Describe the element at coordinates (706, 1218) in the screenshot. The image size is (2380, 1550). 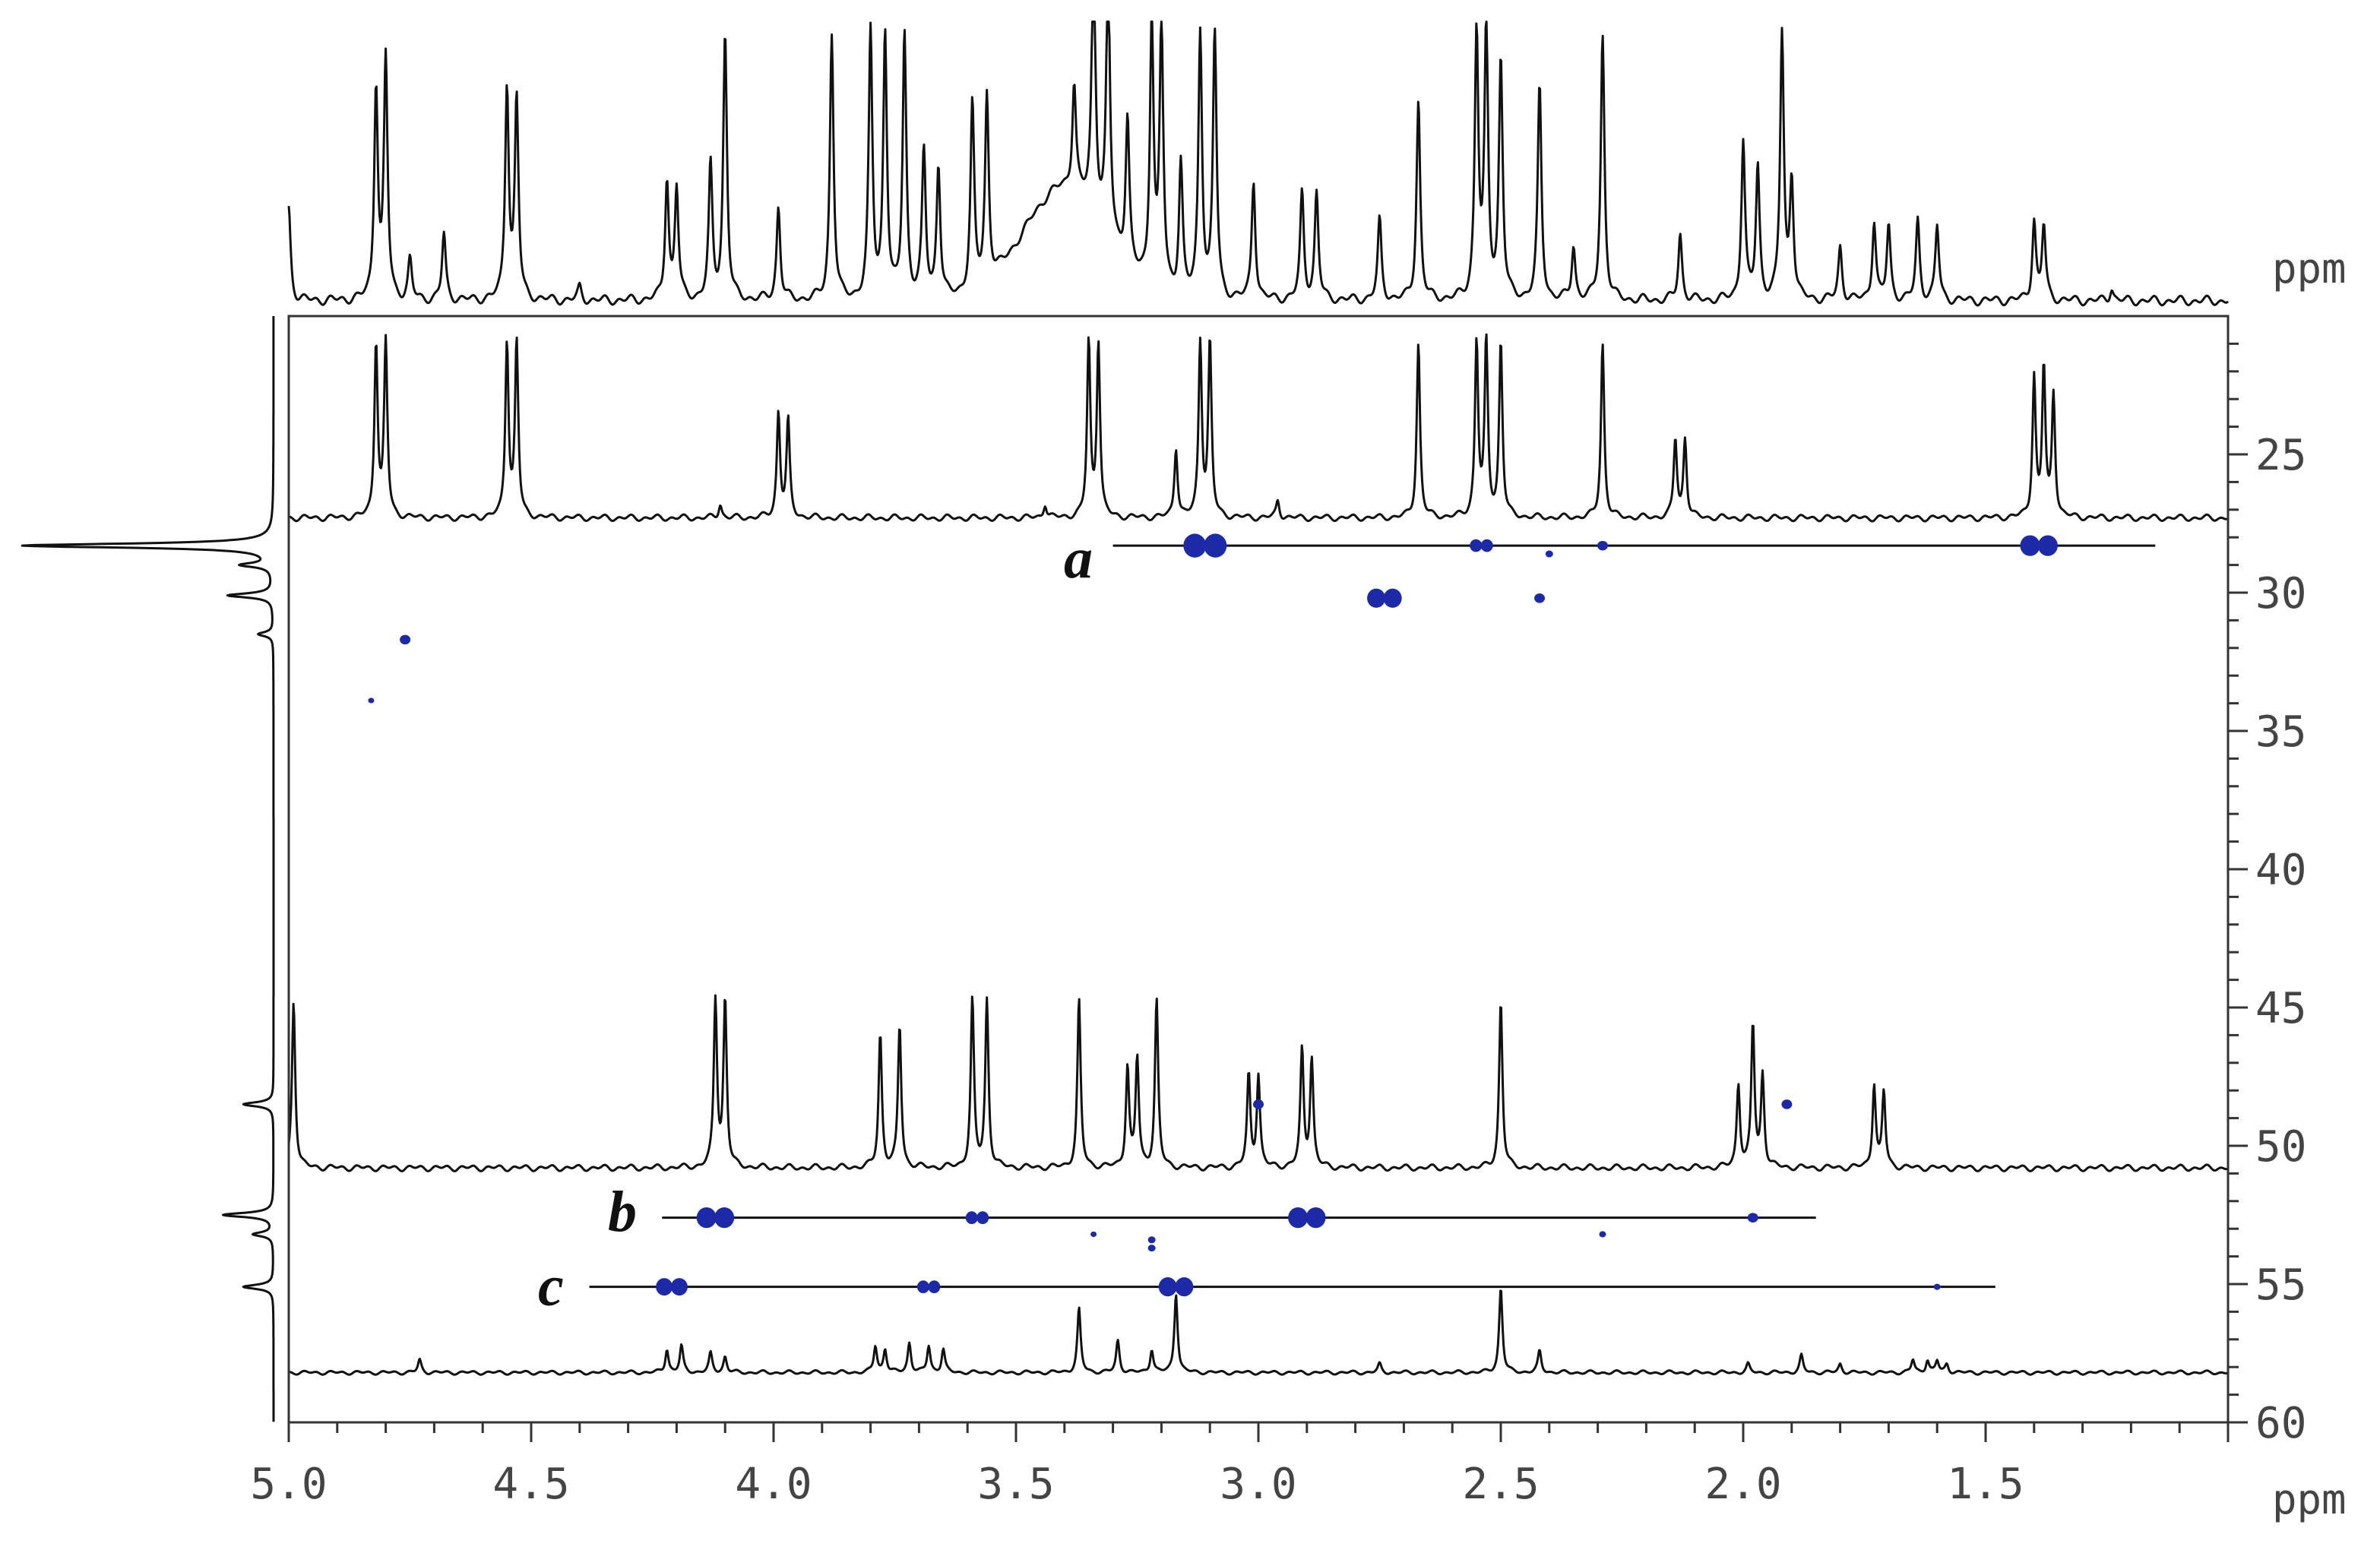
I see `cross-peak-12-left` at that location.